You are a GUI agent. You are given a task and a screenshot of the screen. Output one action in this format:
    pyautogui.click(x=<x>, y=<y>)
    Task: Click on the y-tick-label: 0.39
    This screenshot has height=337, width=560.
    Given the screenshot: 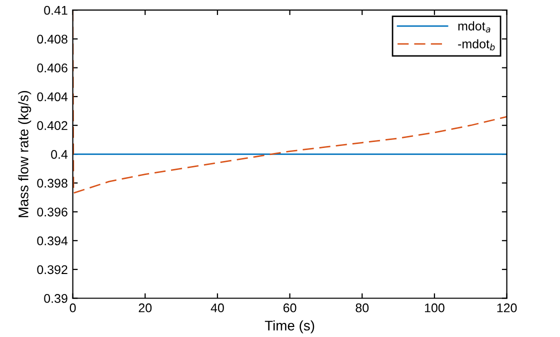 What is the action you would take?
    pyautogui.click(x=56, y=298)
    